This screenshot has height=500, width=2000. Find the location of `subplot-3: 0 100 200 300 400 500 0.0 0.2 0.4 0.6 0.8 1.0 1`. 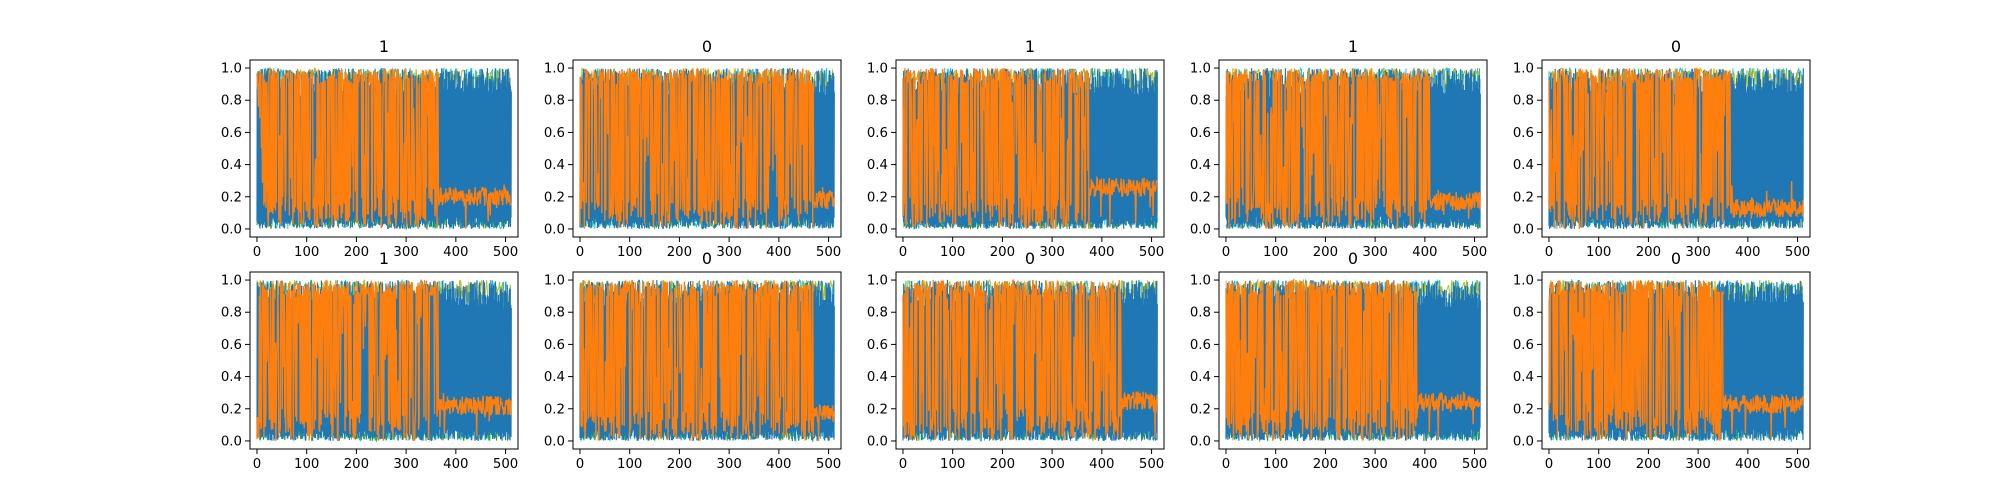

subplot-3: 0 100 200 300 400 500 0.0 0.2 0.4 0.6 0.8 1.0 1 is located at coordinates (1016, 148).